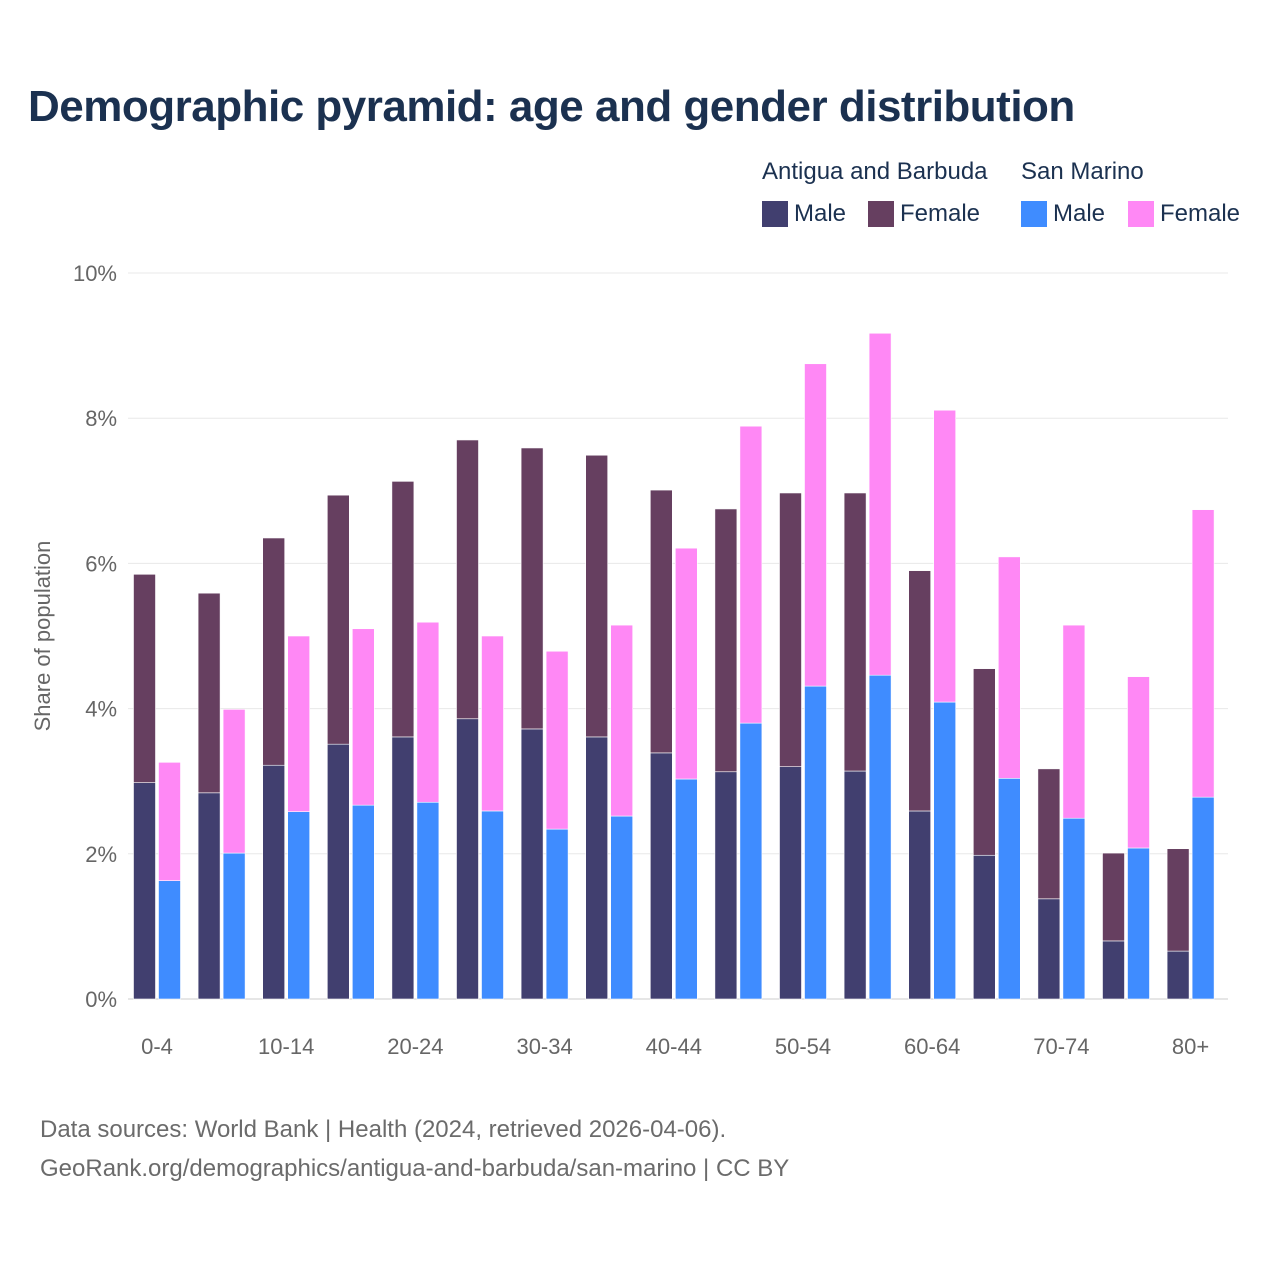  Describe the element at coordinates (875, 171) in the screenshot. I see `legend-group-antigua: Antigua and Barbuda` at that location.